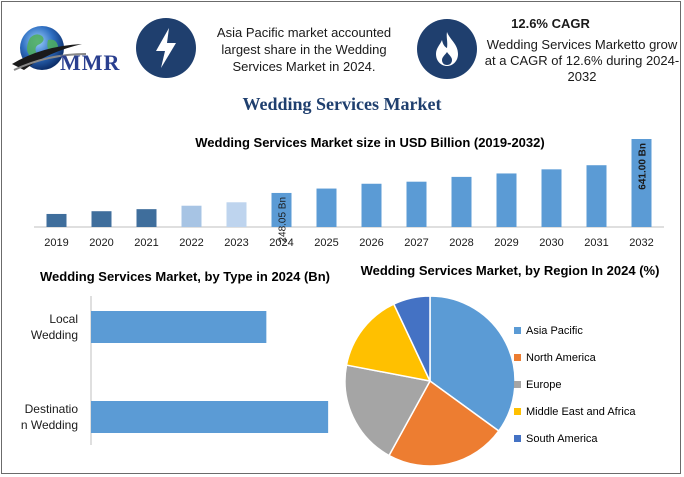 Image resolution: width=684 pixels, height=477 pixels. Describe the element at coordinates (461, 201) in the screenshot. I see `bar-2028` at that location.